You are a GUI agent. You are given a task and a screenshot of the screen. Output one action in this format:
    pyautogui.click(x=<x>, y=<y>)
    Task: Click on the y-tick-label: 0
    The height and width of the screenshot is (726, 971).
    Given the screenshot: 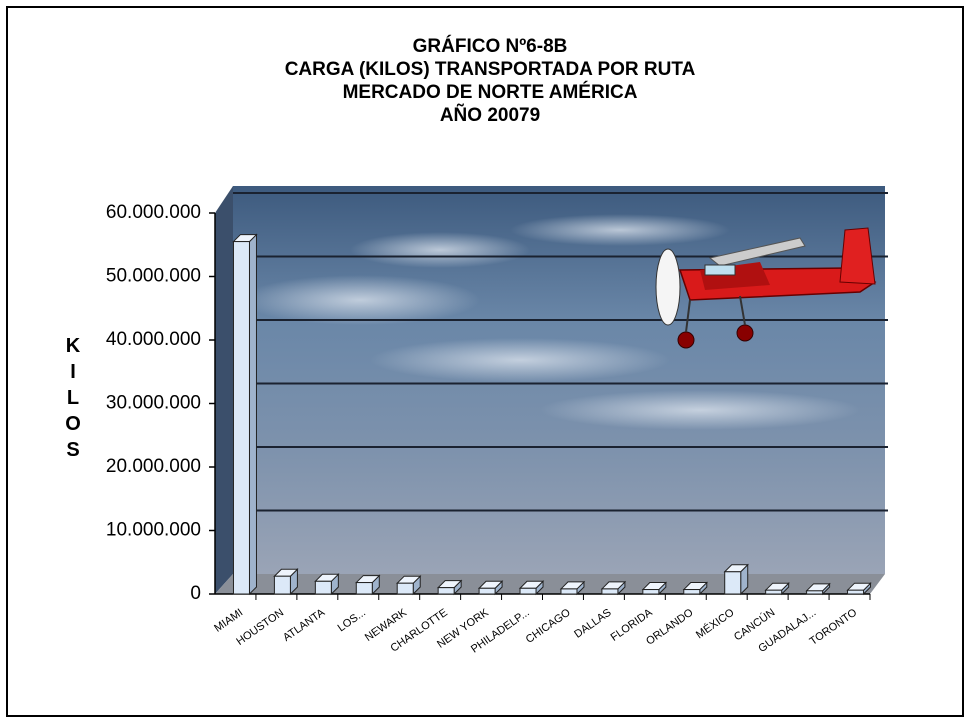 What is the action you would take?
    pyautogui.click(x=195, y=593)
    